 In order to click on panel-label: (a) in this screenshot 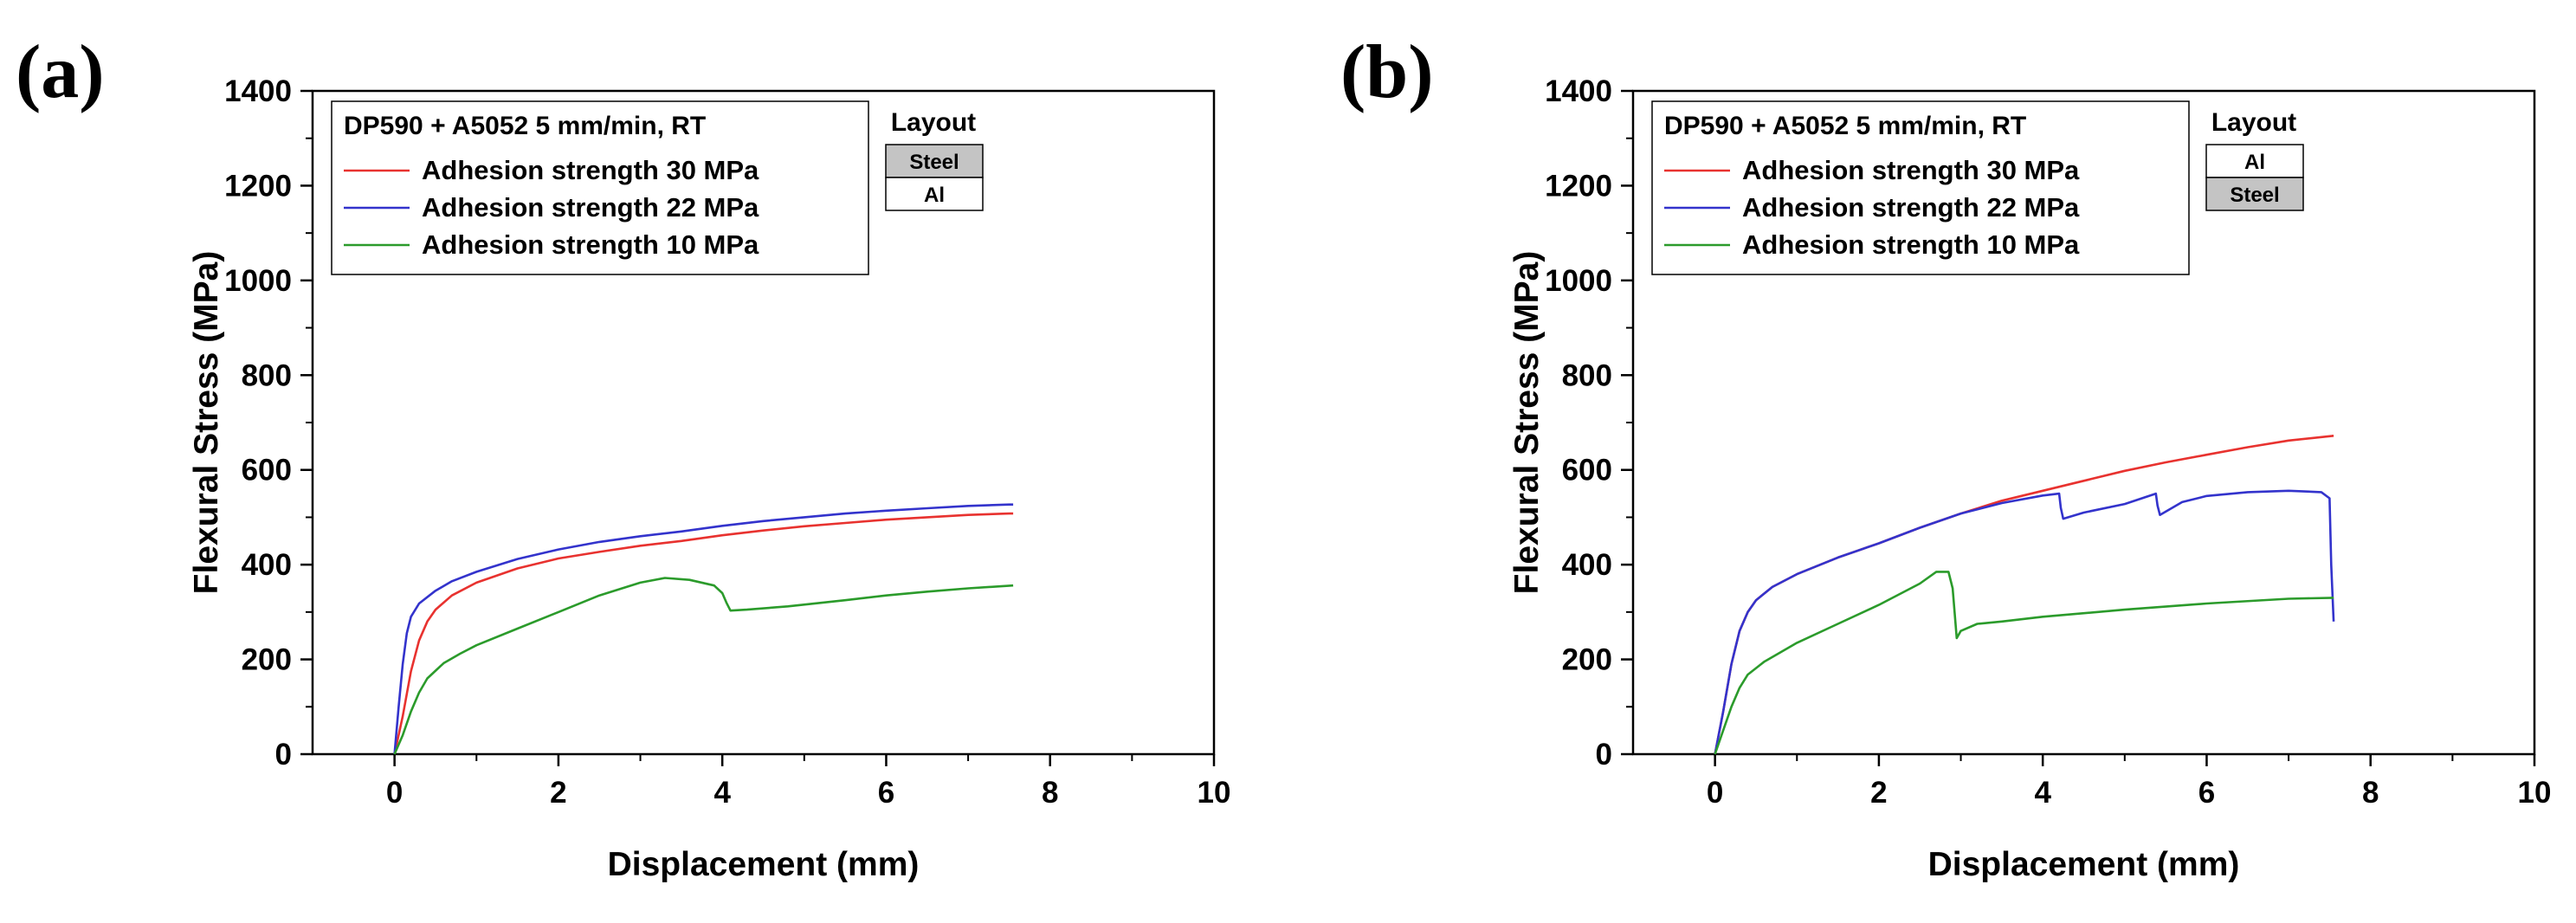, I will do `click(60, 72)`.